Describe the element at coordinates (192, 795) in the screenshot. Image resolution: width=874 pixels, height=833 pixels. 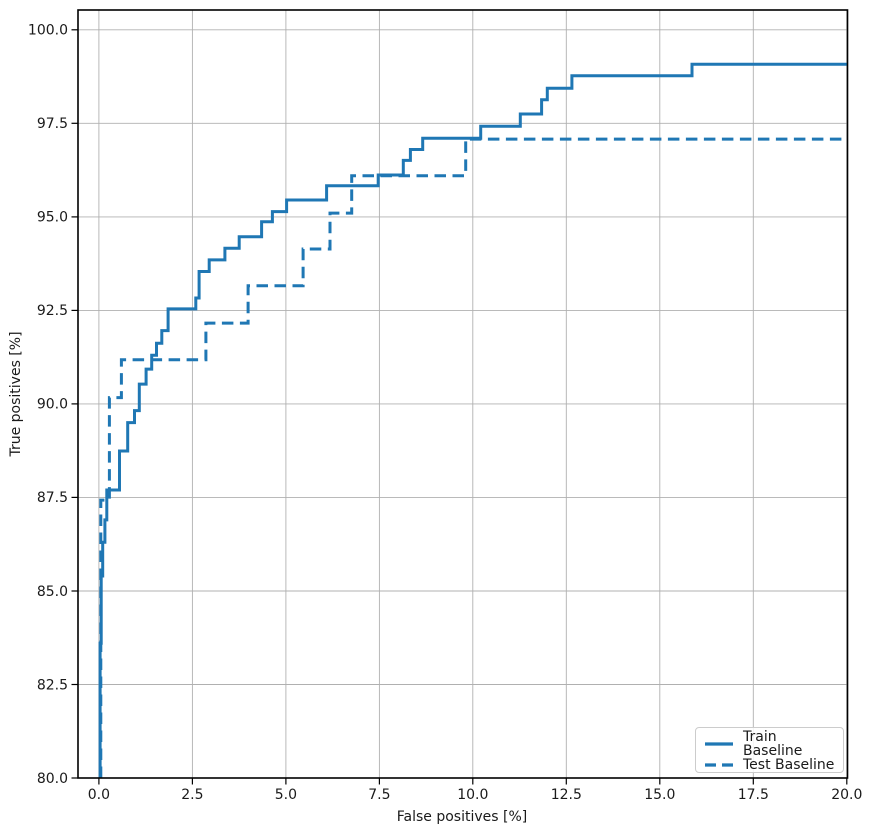
I see `x-tick-label: 2.5` at that location.